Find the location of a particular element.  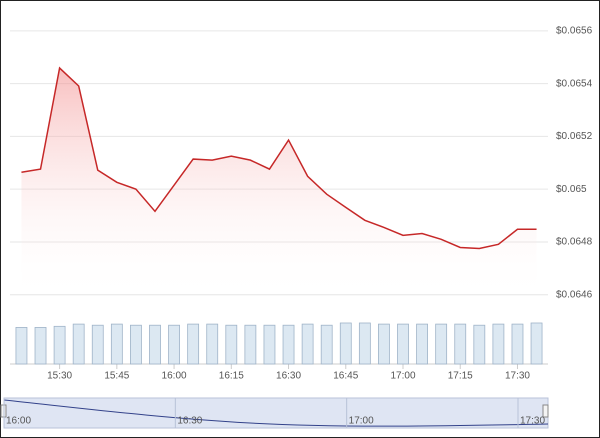

y-tick-label: $0.0648 is located at coordinates (574, 242).